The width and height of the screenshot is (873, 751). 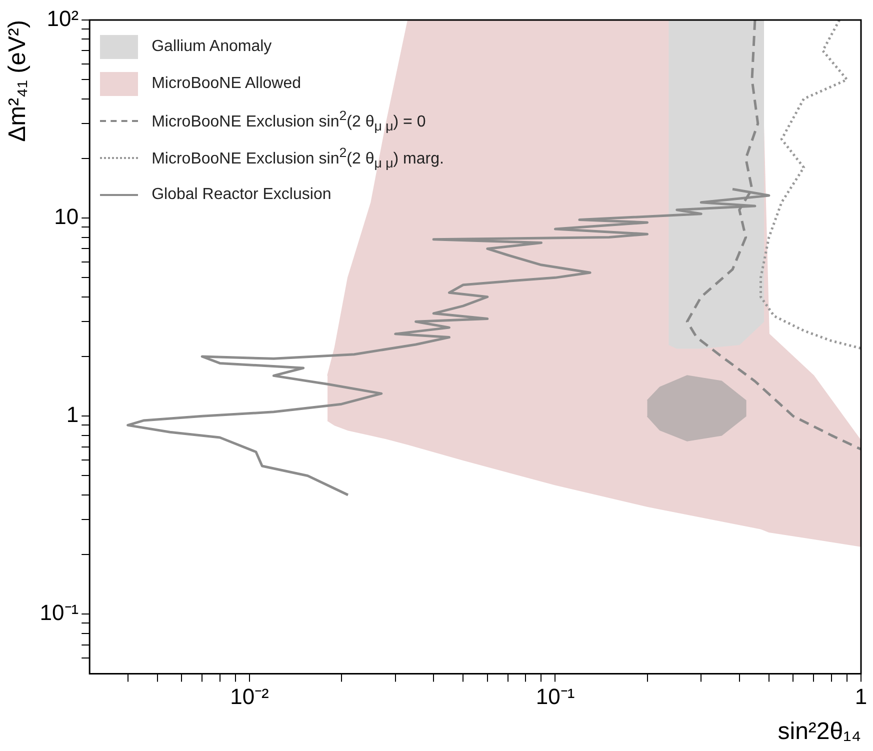 What do you see at coordinates (242, 195) in the screenshot?
I see `legend-label: Global Reactor Exclusion` at bounding box center [242, 195].